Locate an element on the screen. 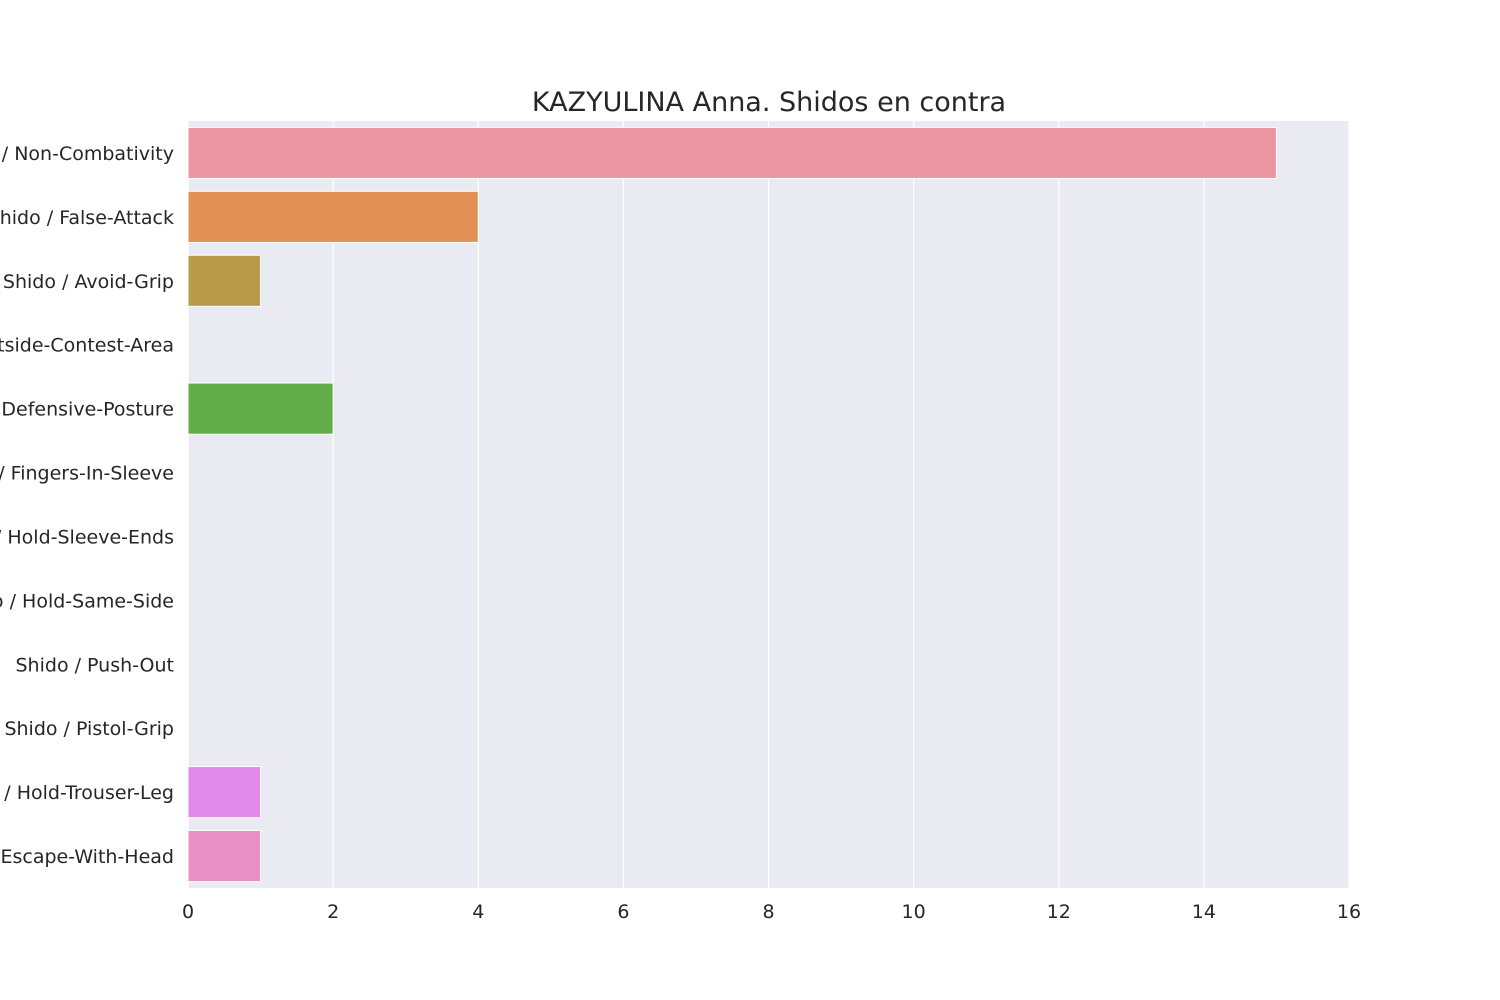 The height and width of the screenshot is (1000, 1500). x-axis-tick-labels: 0 2 4 6 8 10 12 14 16 is located at coordinates (771, 912).